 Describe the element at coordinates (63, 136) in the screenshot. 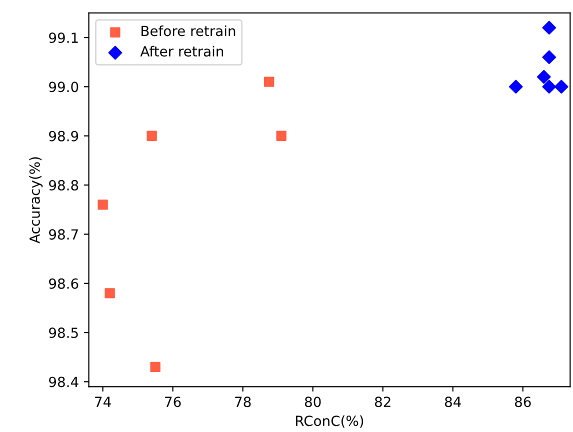

I see `y-tick-label: 98.9` at that location.